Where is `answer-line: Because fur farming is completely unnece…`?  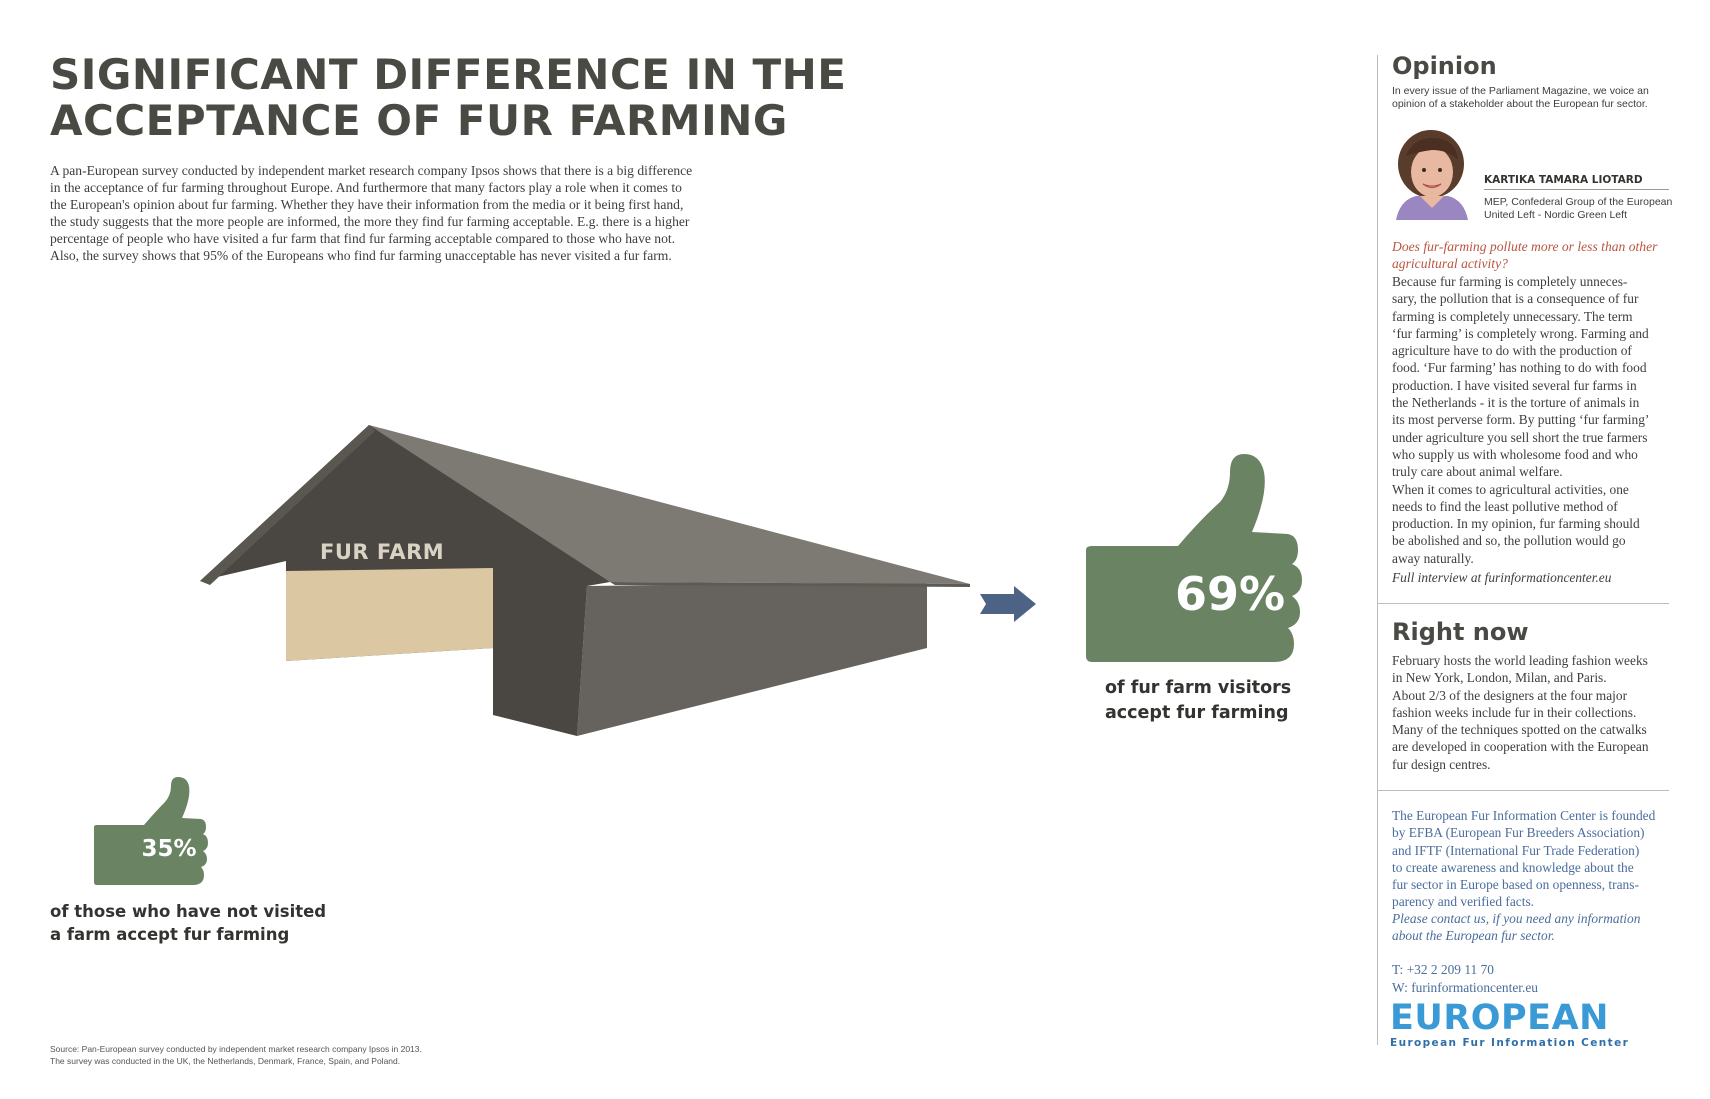
answer-line: Because fur farming is completely unnece… is located at coordinates (1510, 281).